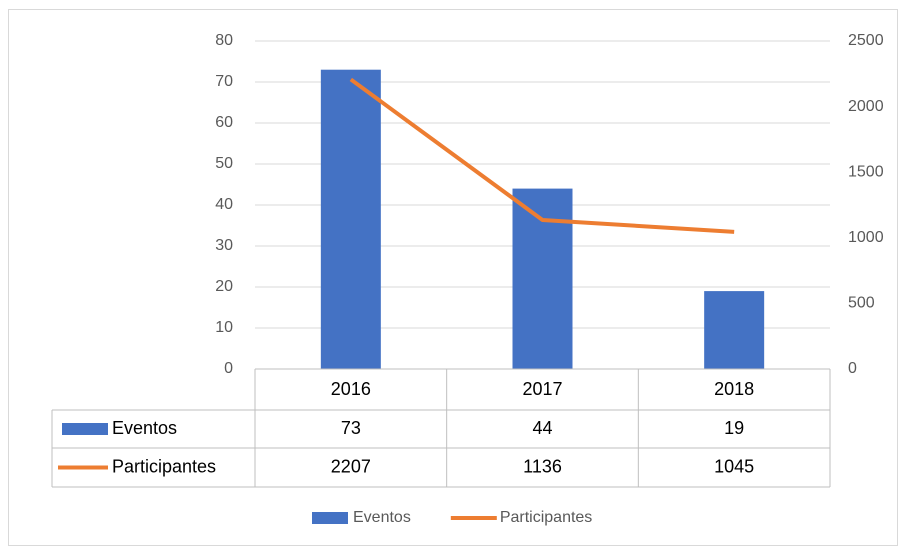  I want to click on table-series-name: Eventos, so click(144, 428).